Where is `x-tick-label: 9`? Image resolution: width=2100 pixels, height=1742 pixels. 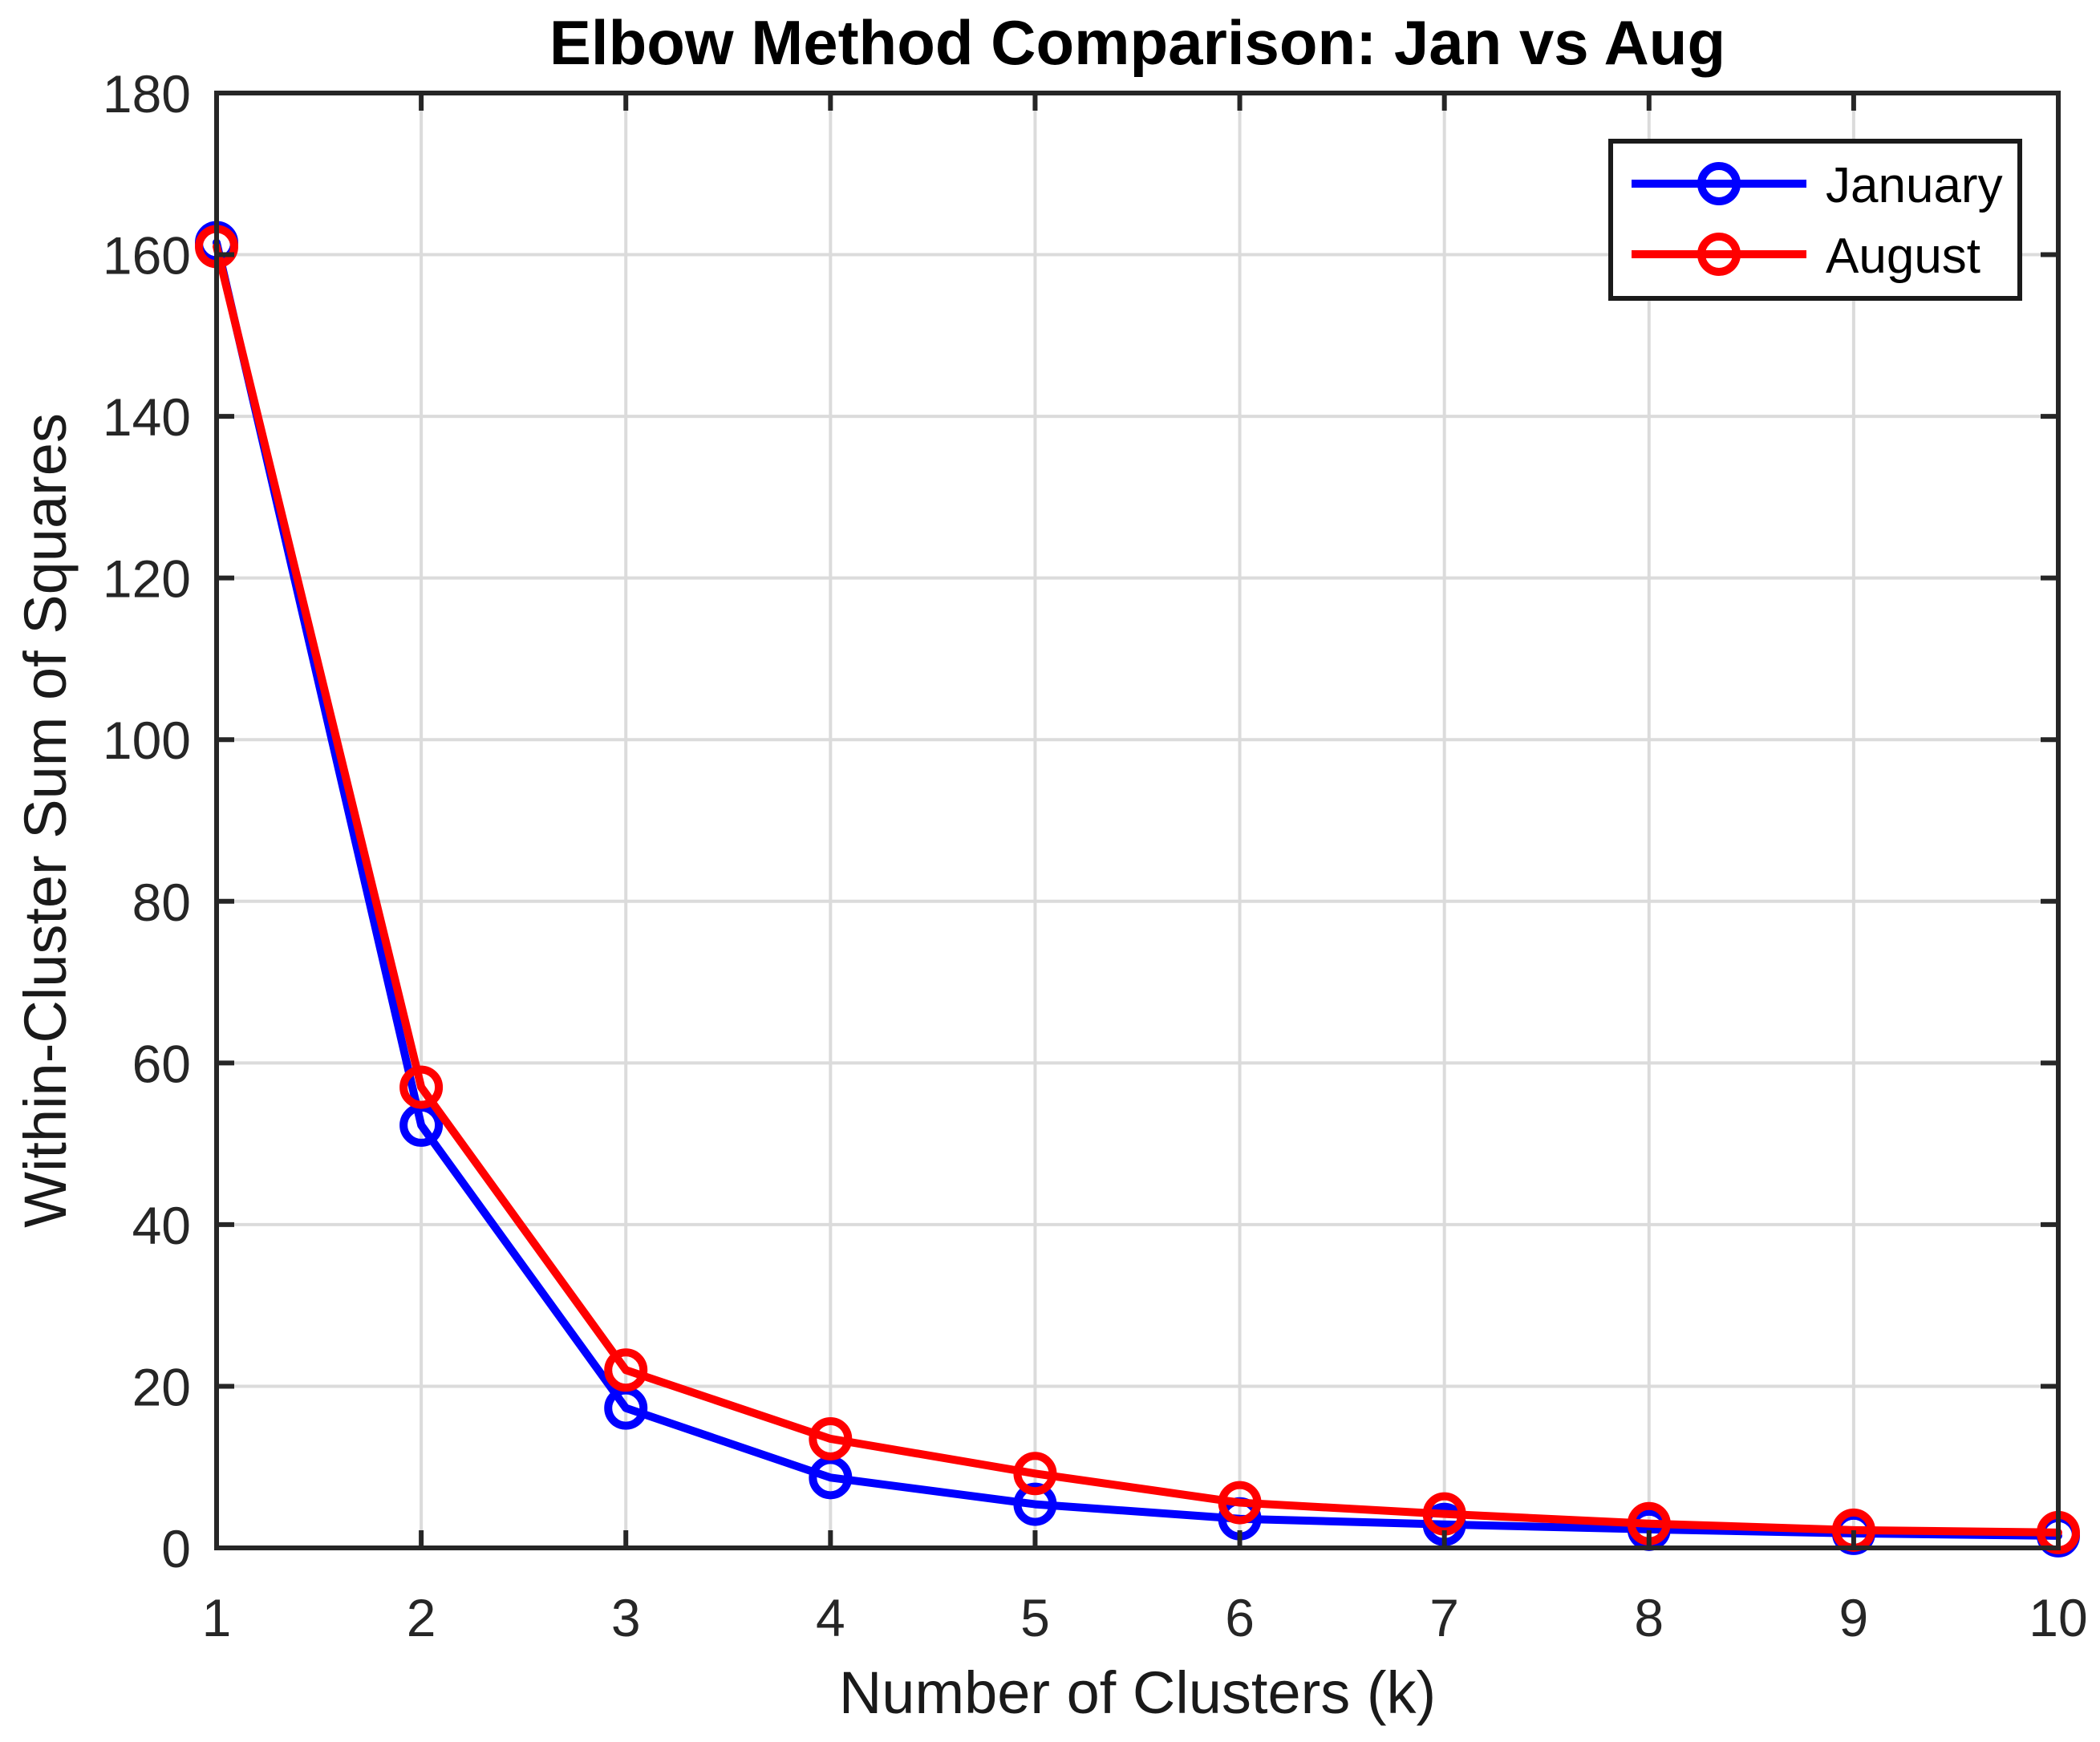 x-tick-label: 9 is located at coordinates (1854, 1617).